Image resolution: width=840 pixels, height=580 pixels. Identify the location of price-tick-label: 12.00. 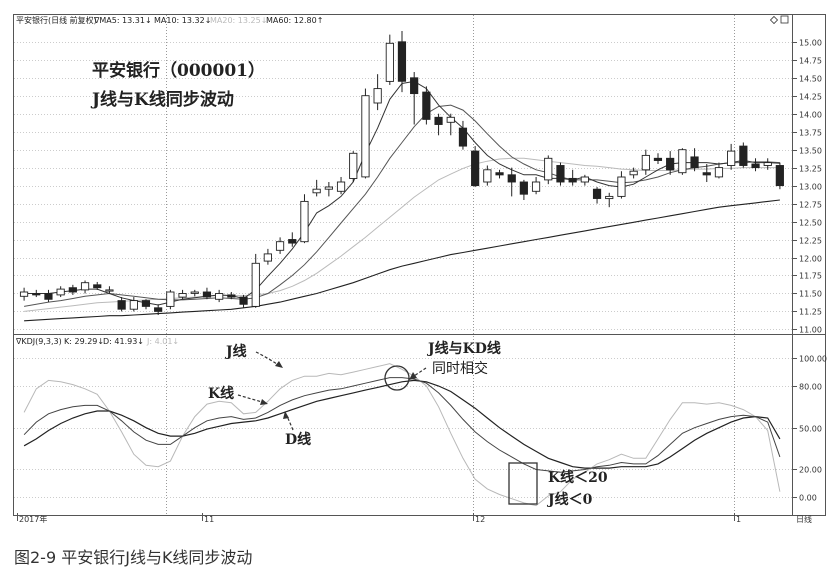
(810, 259).